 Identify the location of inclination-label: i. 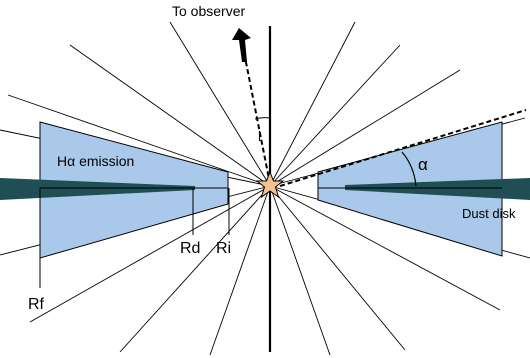
(259, 136).